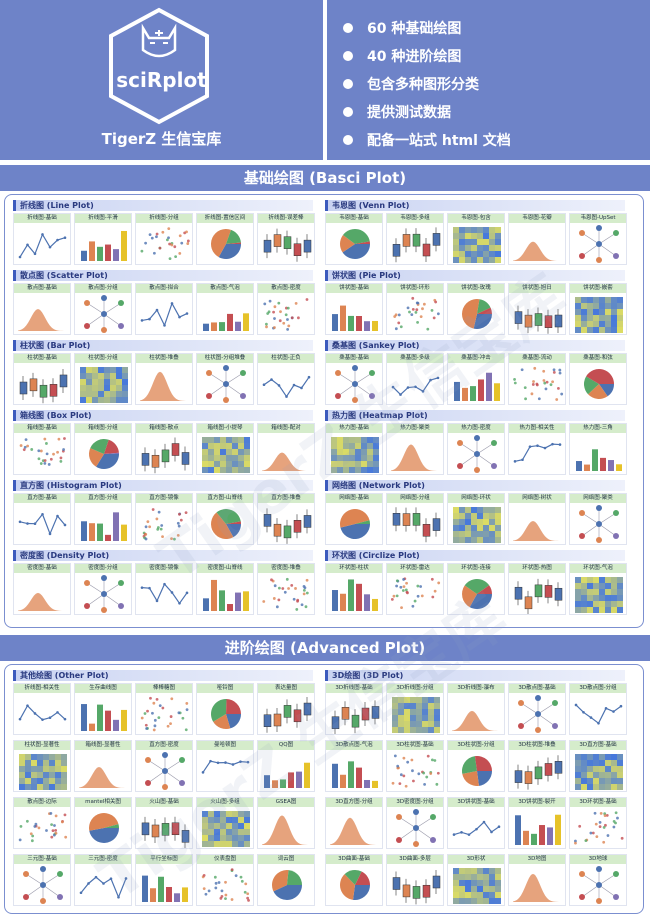 The height and width of the screenshot is (920, 650). I want to click on plot-thumbnail: 桑基图-流动, so click(537, 379).